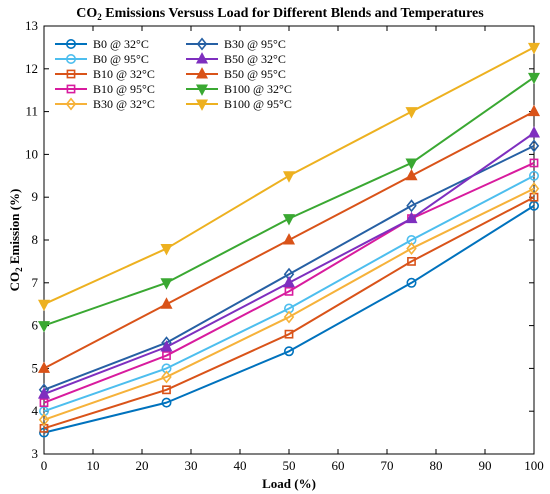  What do you see at coordinates (15, 240) in the screenshot?
I see `y-axis-label: CO2 Emission (%)` at bounding box center [15, 240].